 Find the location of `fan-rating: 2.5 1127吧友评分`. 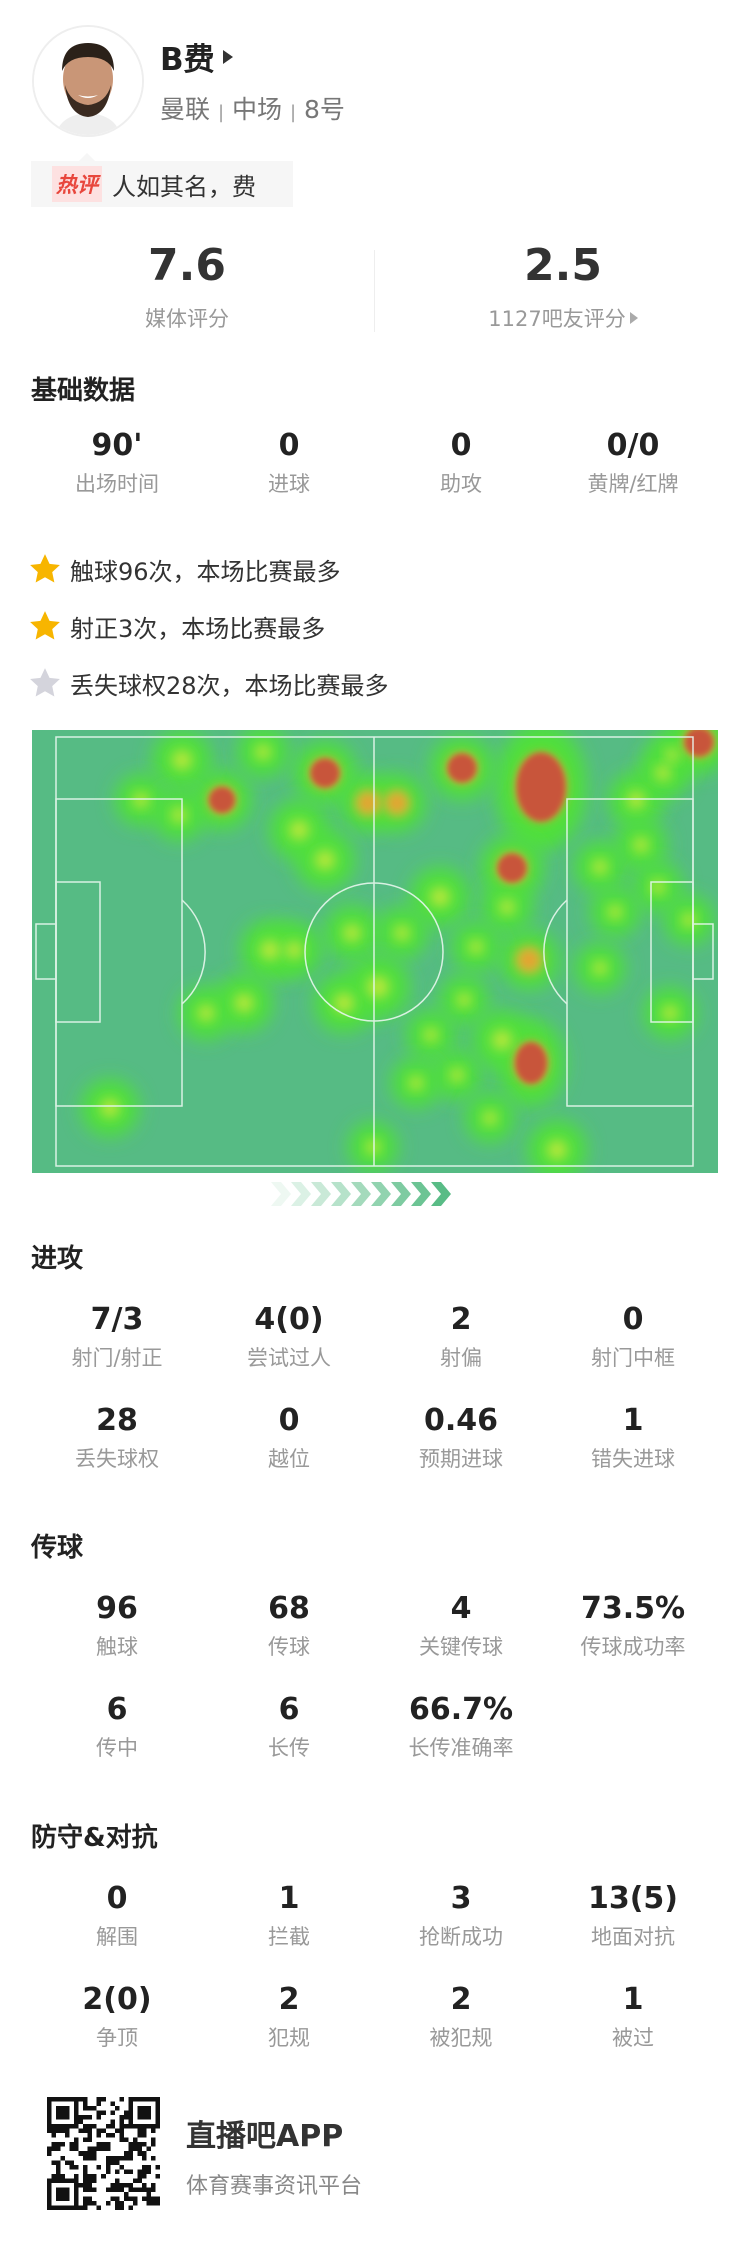

fan-rating: 2.5 1127吧友评分 is located at coordinates (563, 286).